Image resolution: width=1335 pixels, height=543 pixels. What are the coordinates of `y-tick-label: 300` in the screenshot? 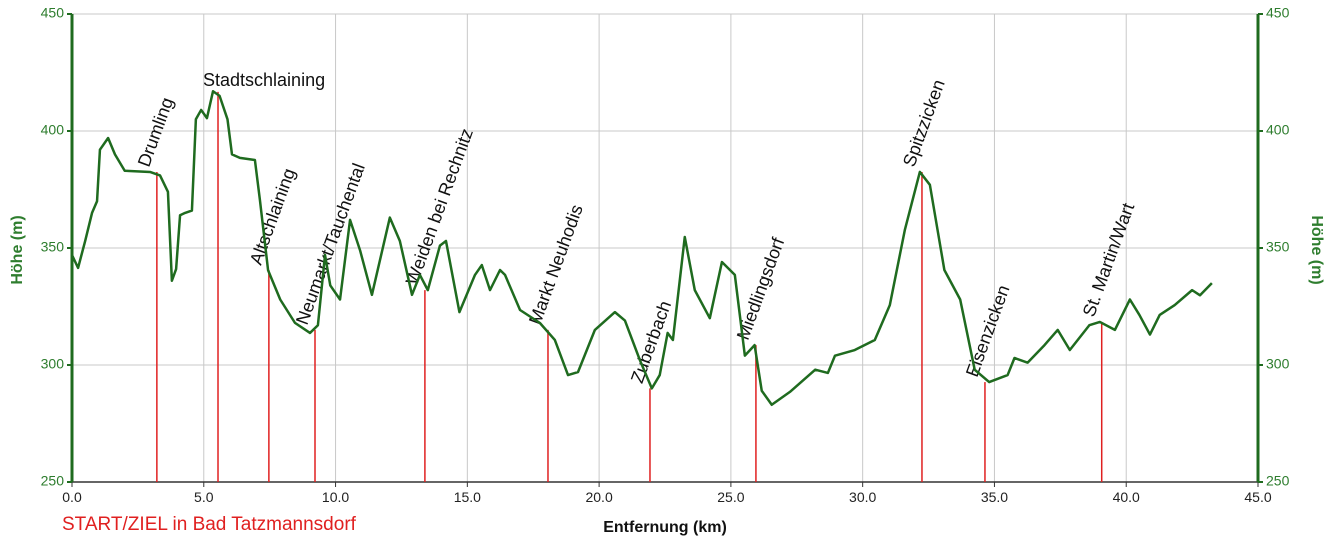 It's located at (53, 364).